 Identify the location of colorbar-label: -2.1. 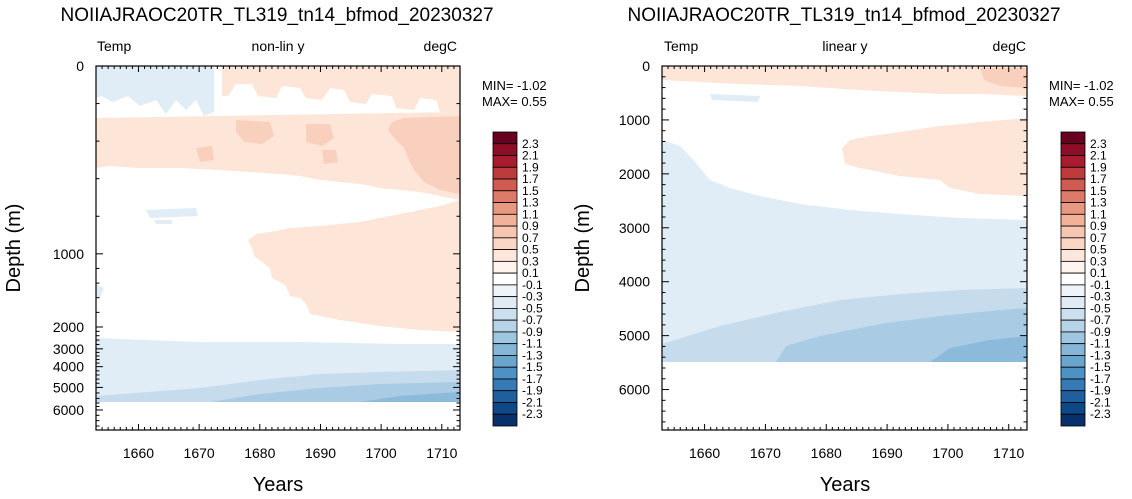
(532, 402).